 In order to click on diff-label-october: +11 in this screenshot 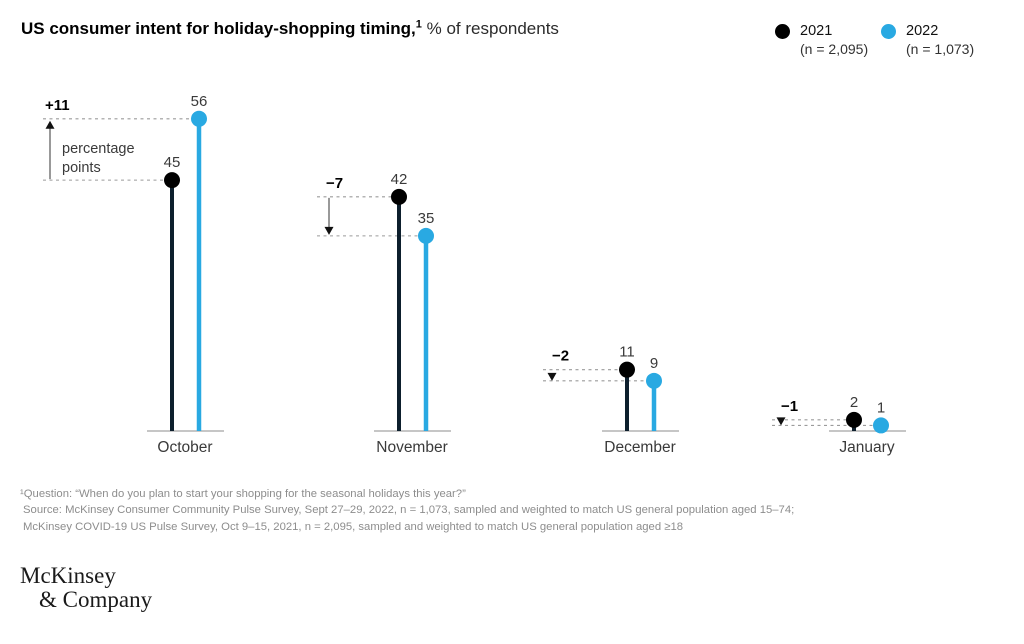, I will do `click(57, 105)`.